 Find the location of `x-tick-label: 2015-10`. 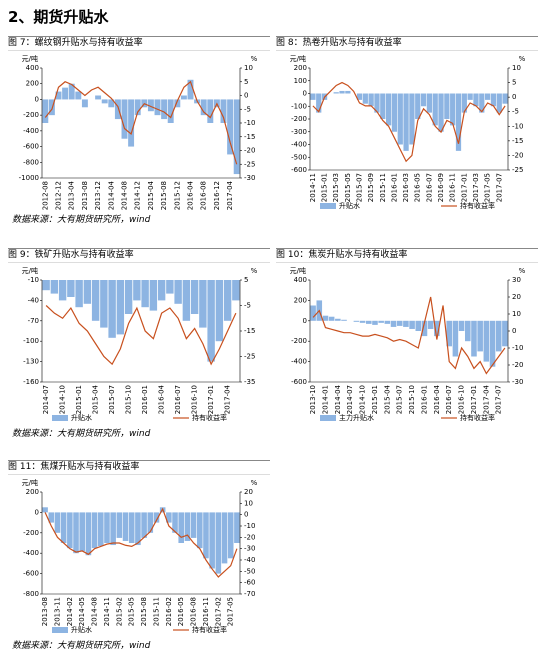

x-tick-label: 2015-10 is located at coordinates (412, 399).